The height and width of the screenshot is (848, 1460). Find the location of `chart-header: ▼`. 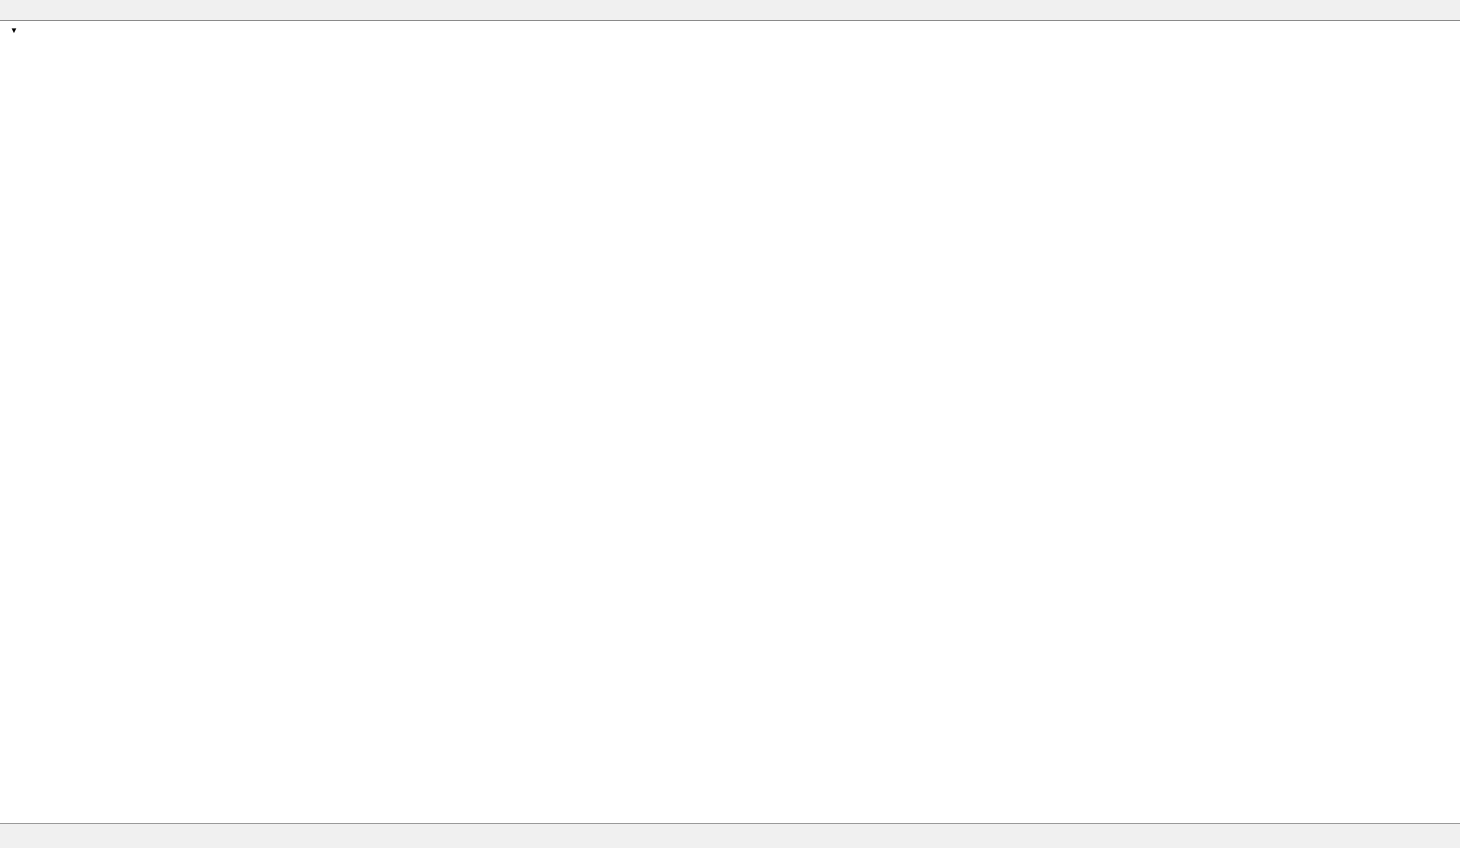

chart-header: ▼ is located at coordinates (23, 30).